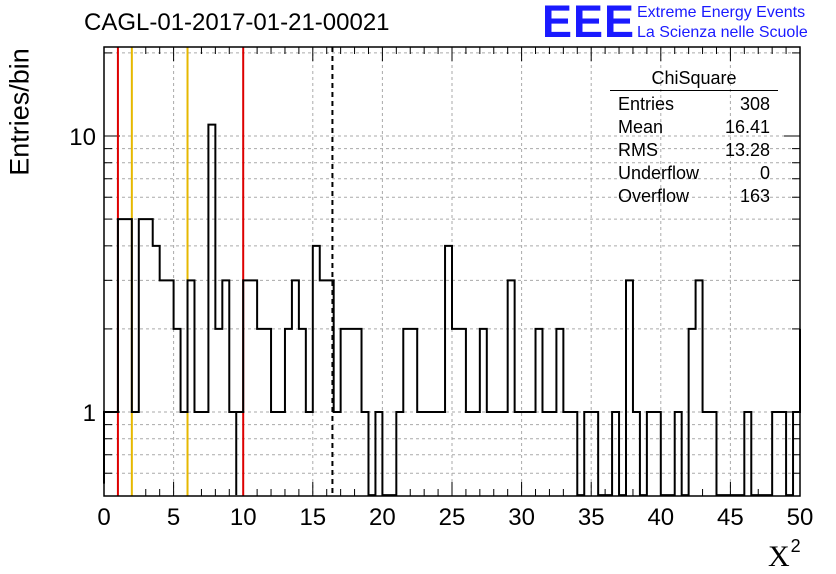  What do you see at coordinates (382, 517) in the screenshot?
I see `x-tick-label: 20` at bounding box center [382, 517].